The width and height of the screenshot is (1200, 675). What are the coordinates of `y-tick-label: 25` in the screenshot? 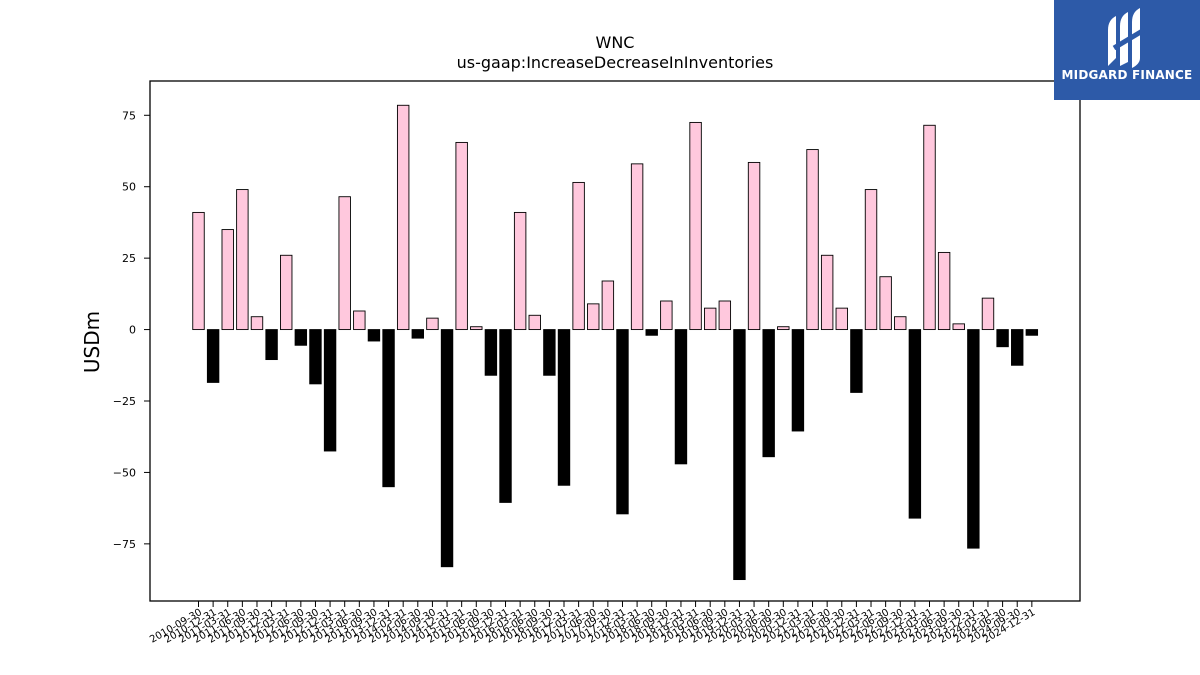 It's located at (129, 258).